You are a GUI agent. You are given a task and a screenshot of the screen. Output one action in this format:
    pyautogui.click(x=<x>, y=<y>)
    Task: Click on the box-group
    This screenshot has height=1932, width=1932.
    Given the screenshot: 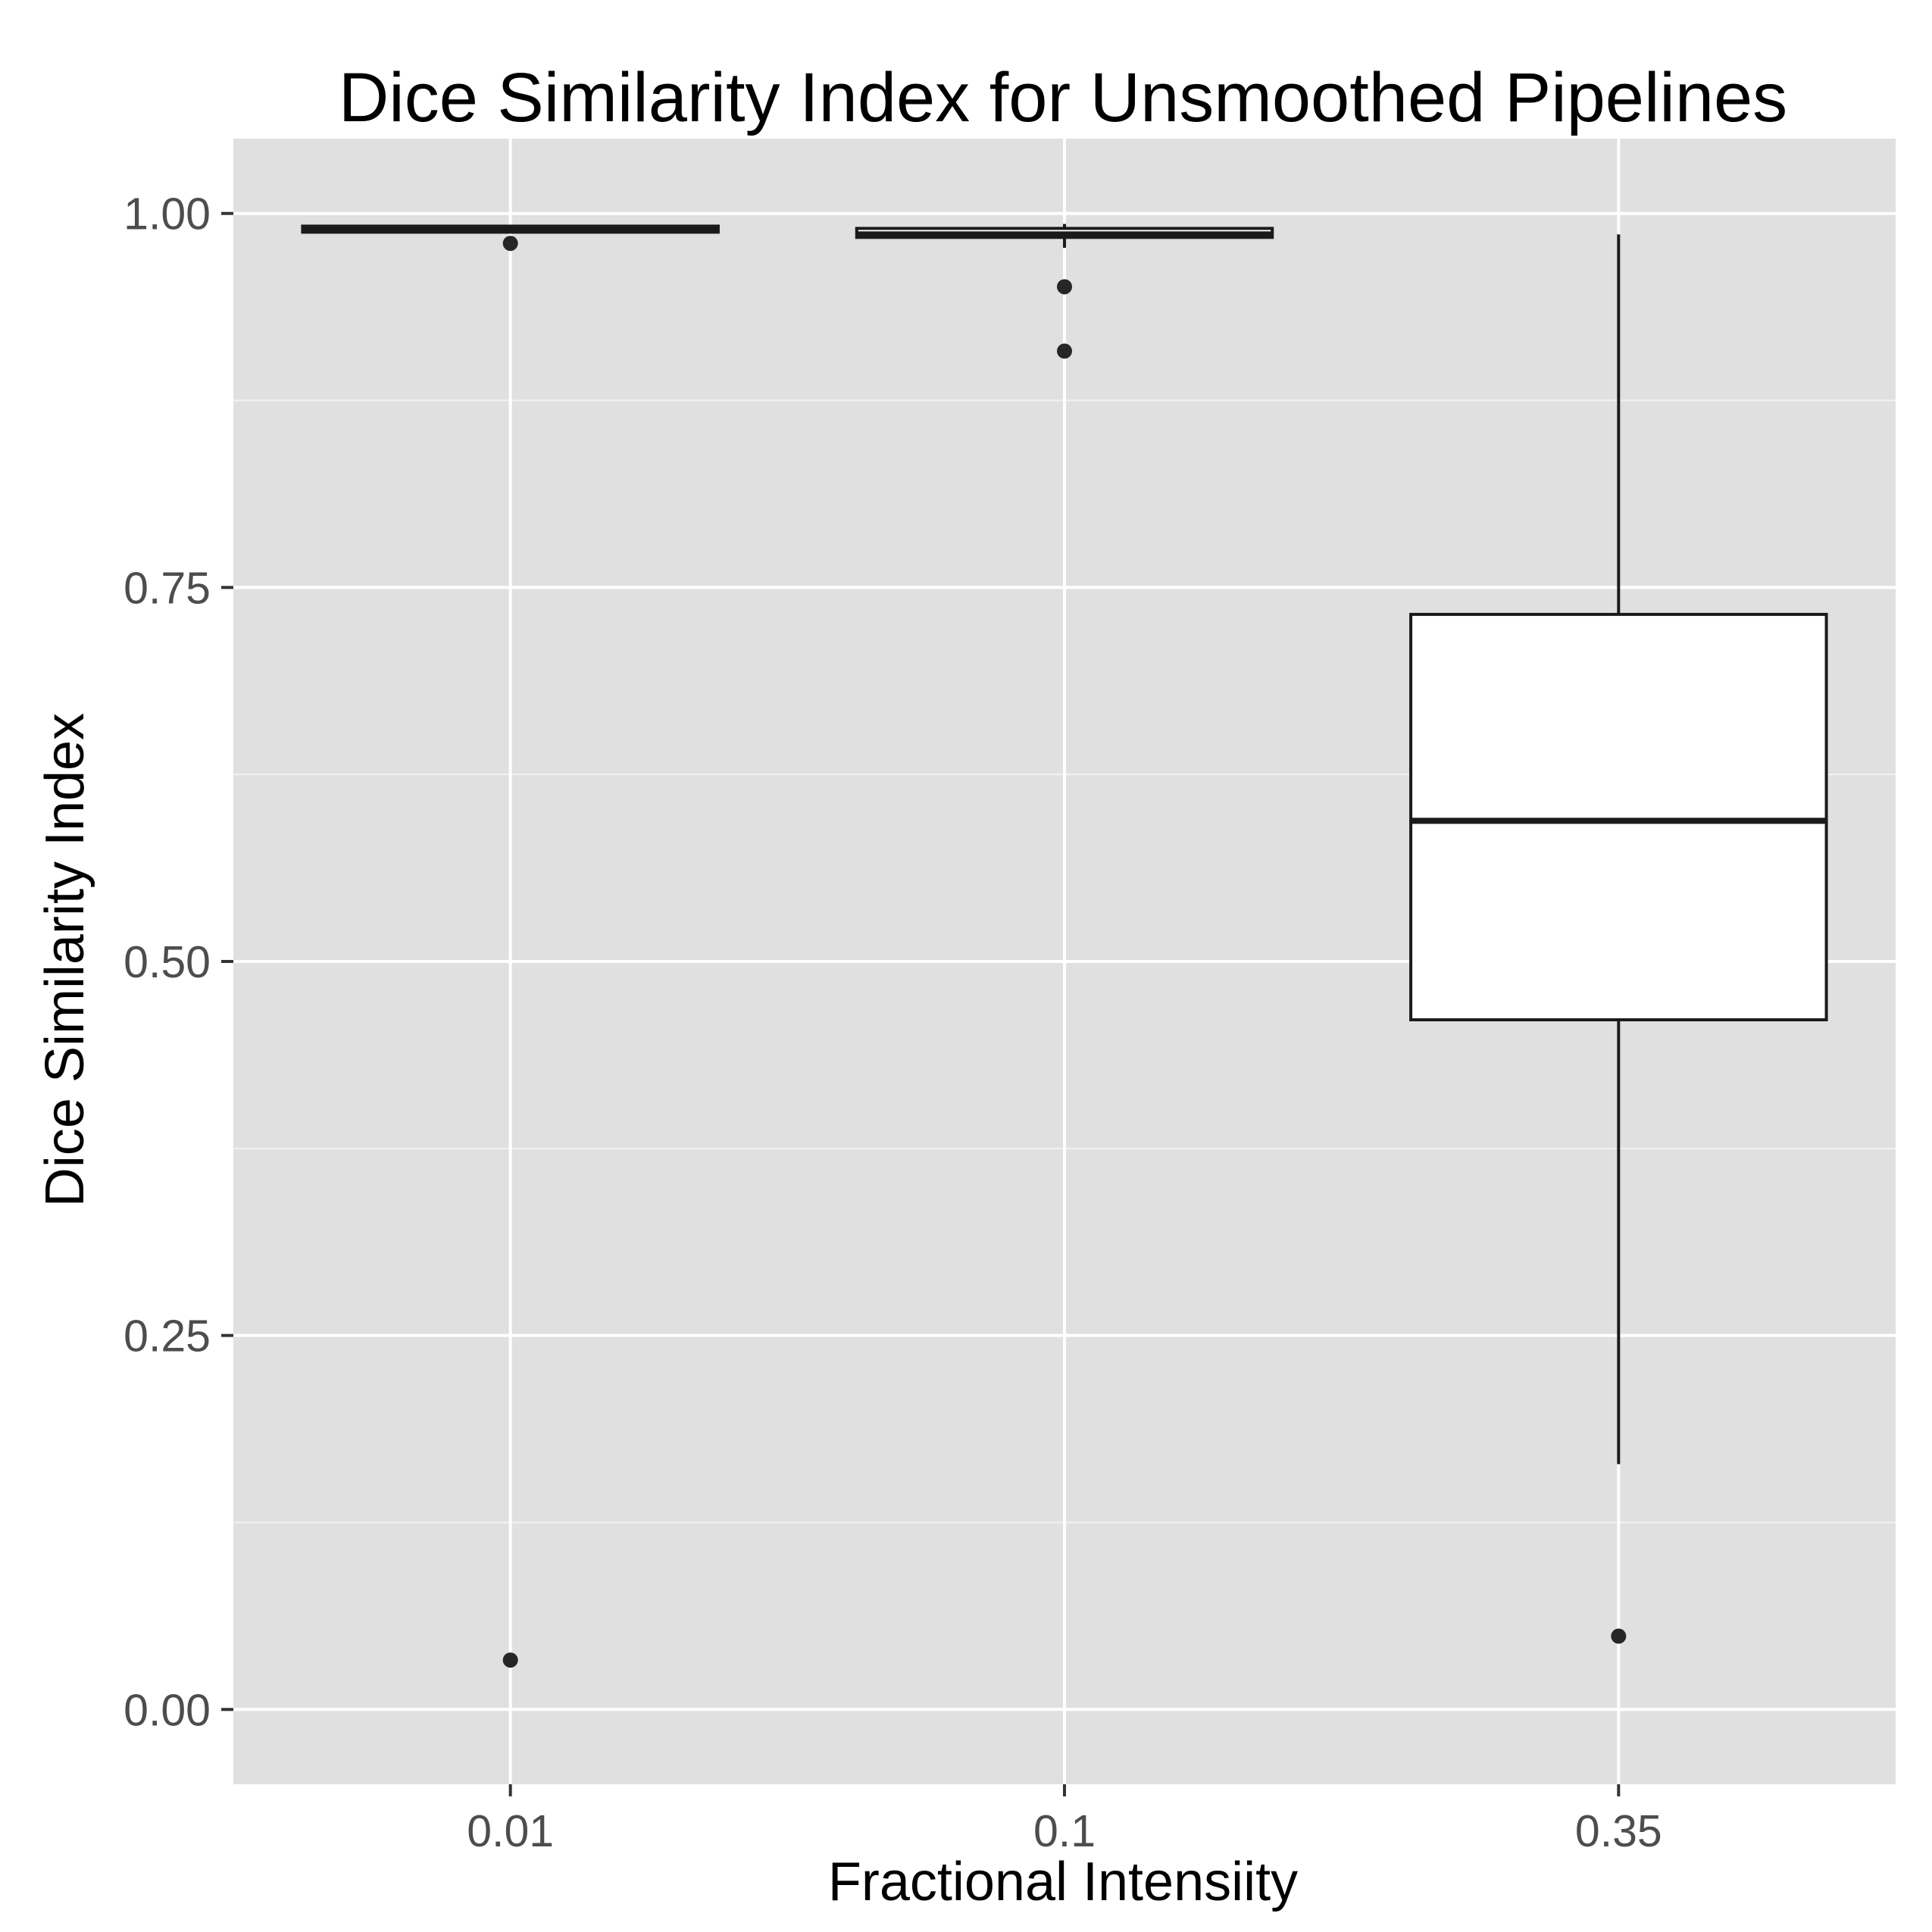 What is the action you would take?
    pyautogui.click(x=1064, y=291)
    